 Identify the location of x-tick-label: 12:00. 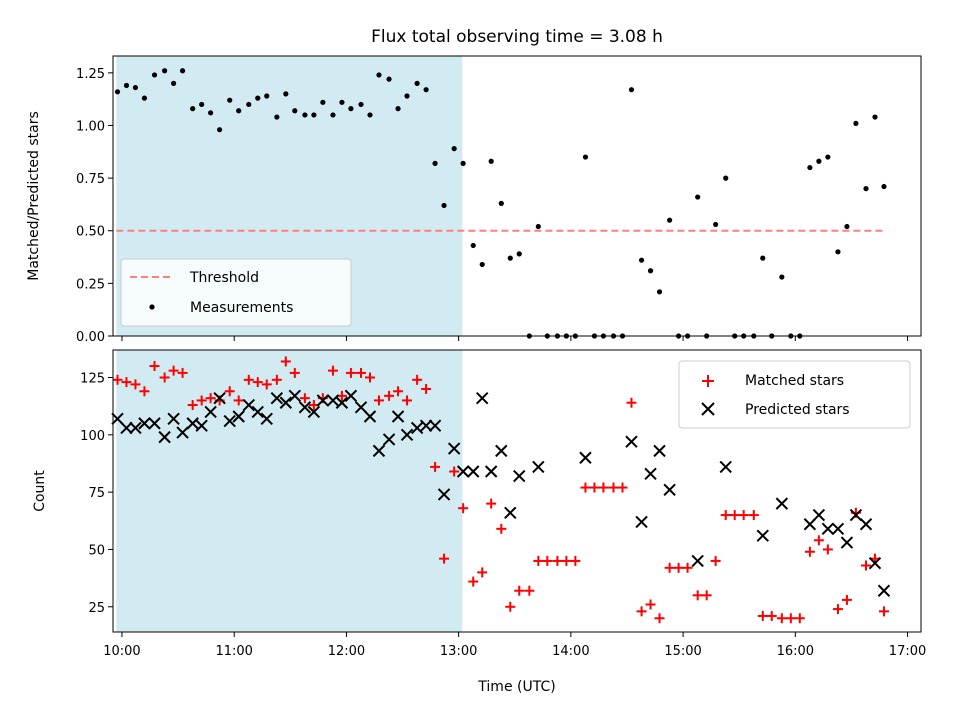
(346, 651).